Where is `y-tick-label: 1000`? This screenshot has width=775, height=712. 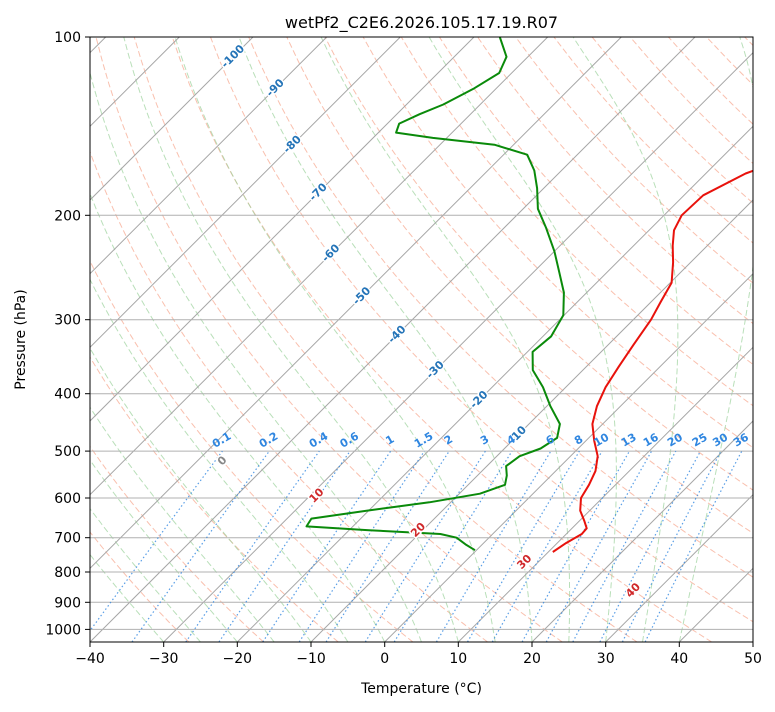 y-tick-label: 1000 is located at coordinates (63, 630).